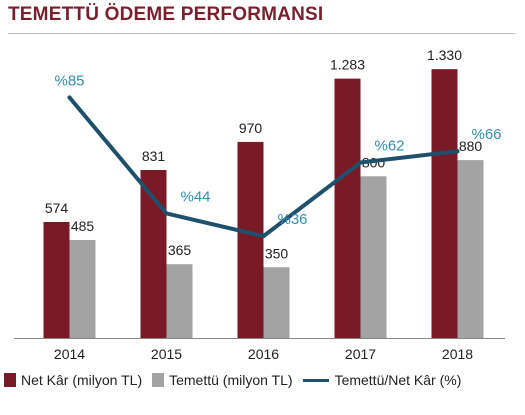 This screenshot has height=415, width=525. I want to click on ratio-label-2016: %36, so click(293, 219).